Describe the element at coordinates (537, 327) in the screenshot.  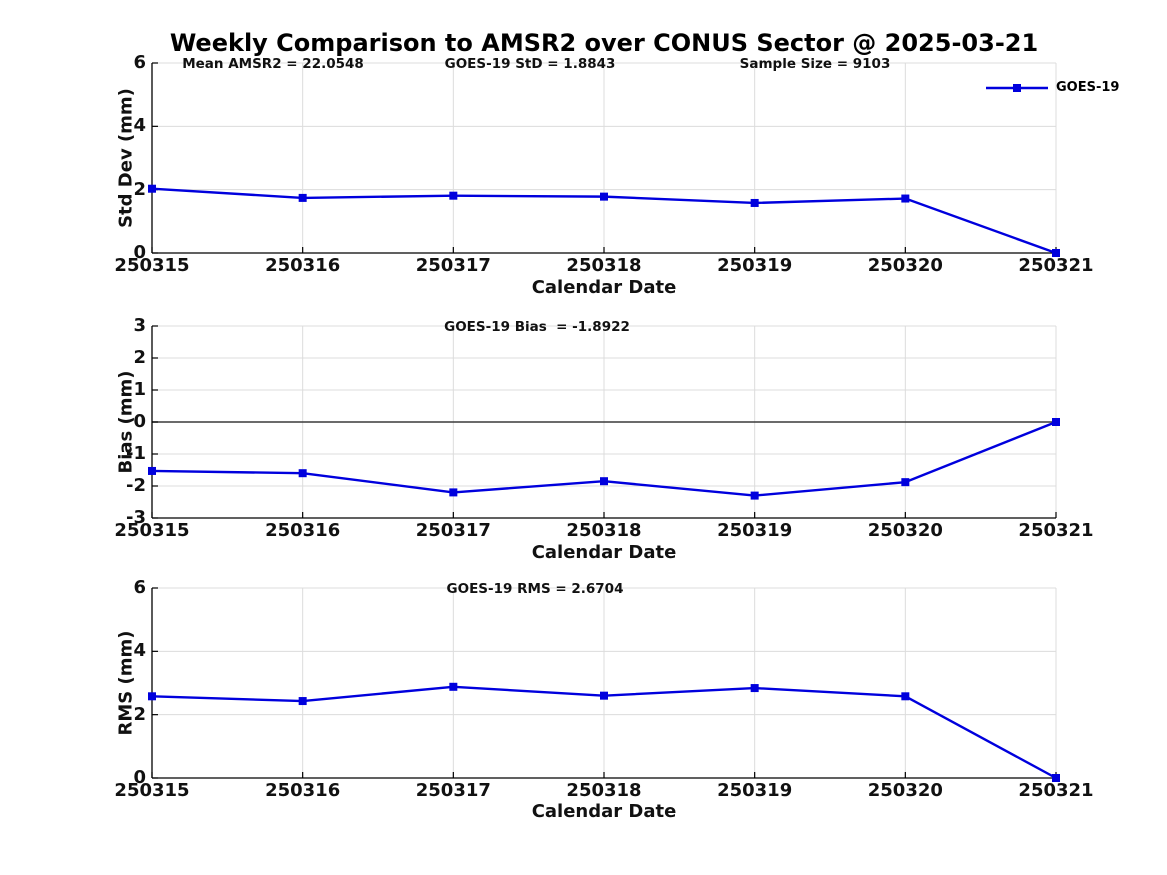
I see `annotation-goes19-bias: GOES-19 Bias = -1.8922` at that location.